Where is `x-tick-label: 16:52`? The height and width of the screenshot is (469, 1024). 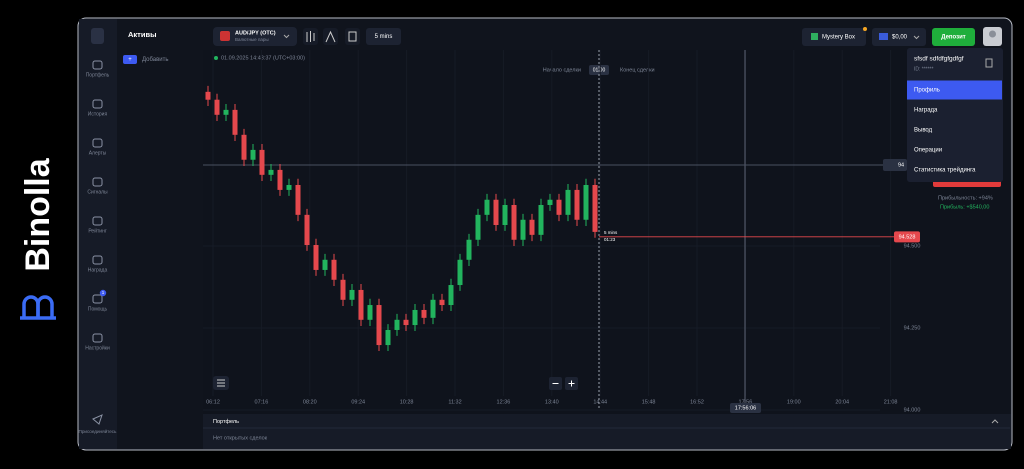
x-tick-label: 16:52 is located at coordinates (697, 402).